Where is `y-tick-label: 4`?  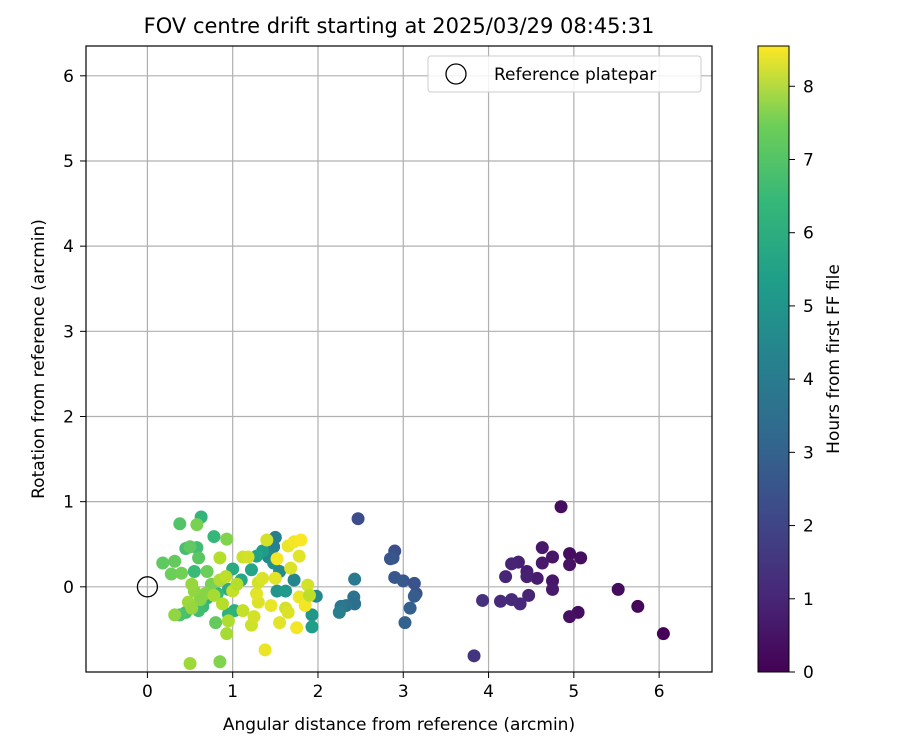
y-tick-label: 4 is located at coordinates (68, 247).